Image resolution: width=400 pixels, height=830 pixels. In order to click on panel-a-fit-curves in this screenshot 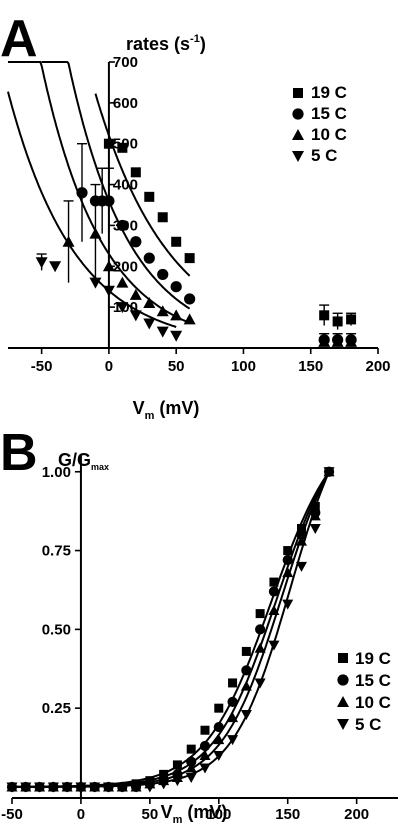, I will do `click(99, 194)`.